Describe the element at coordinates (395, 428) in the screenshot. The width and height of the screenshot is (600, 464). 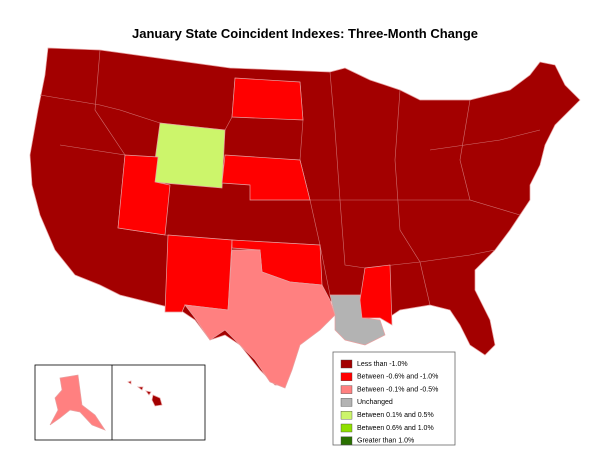
I see `legend-label: Between 0.6% and 1.0%` at that location.